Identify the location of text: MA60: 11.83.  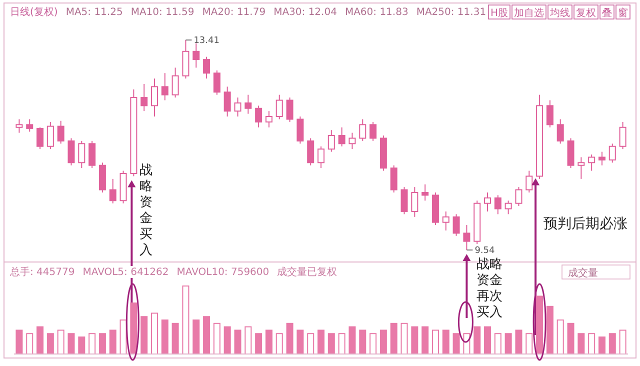
(376, 12).